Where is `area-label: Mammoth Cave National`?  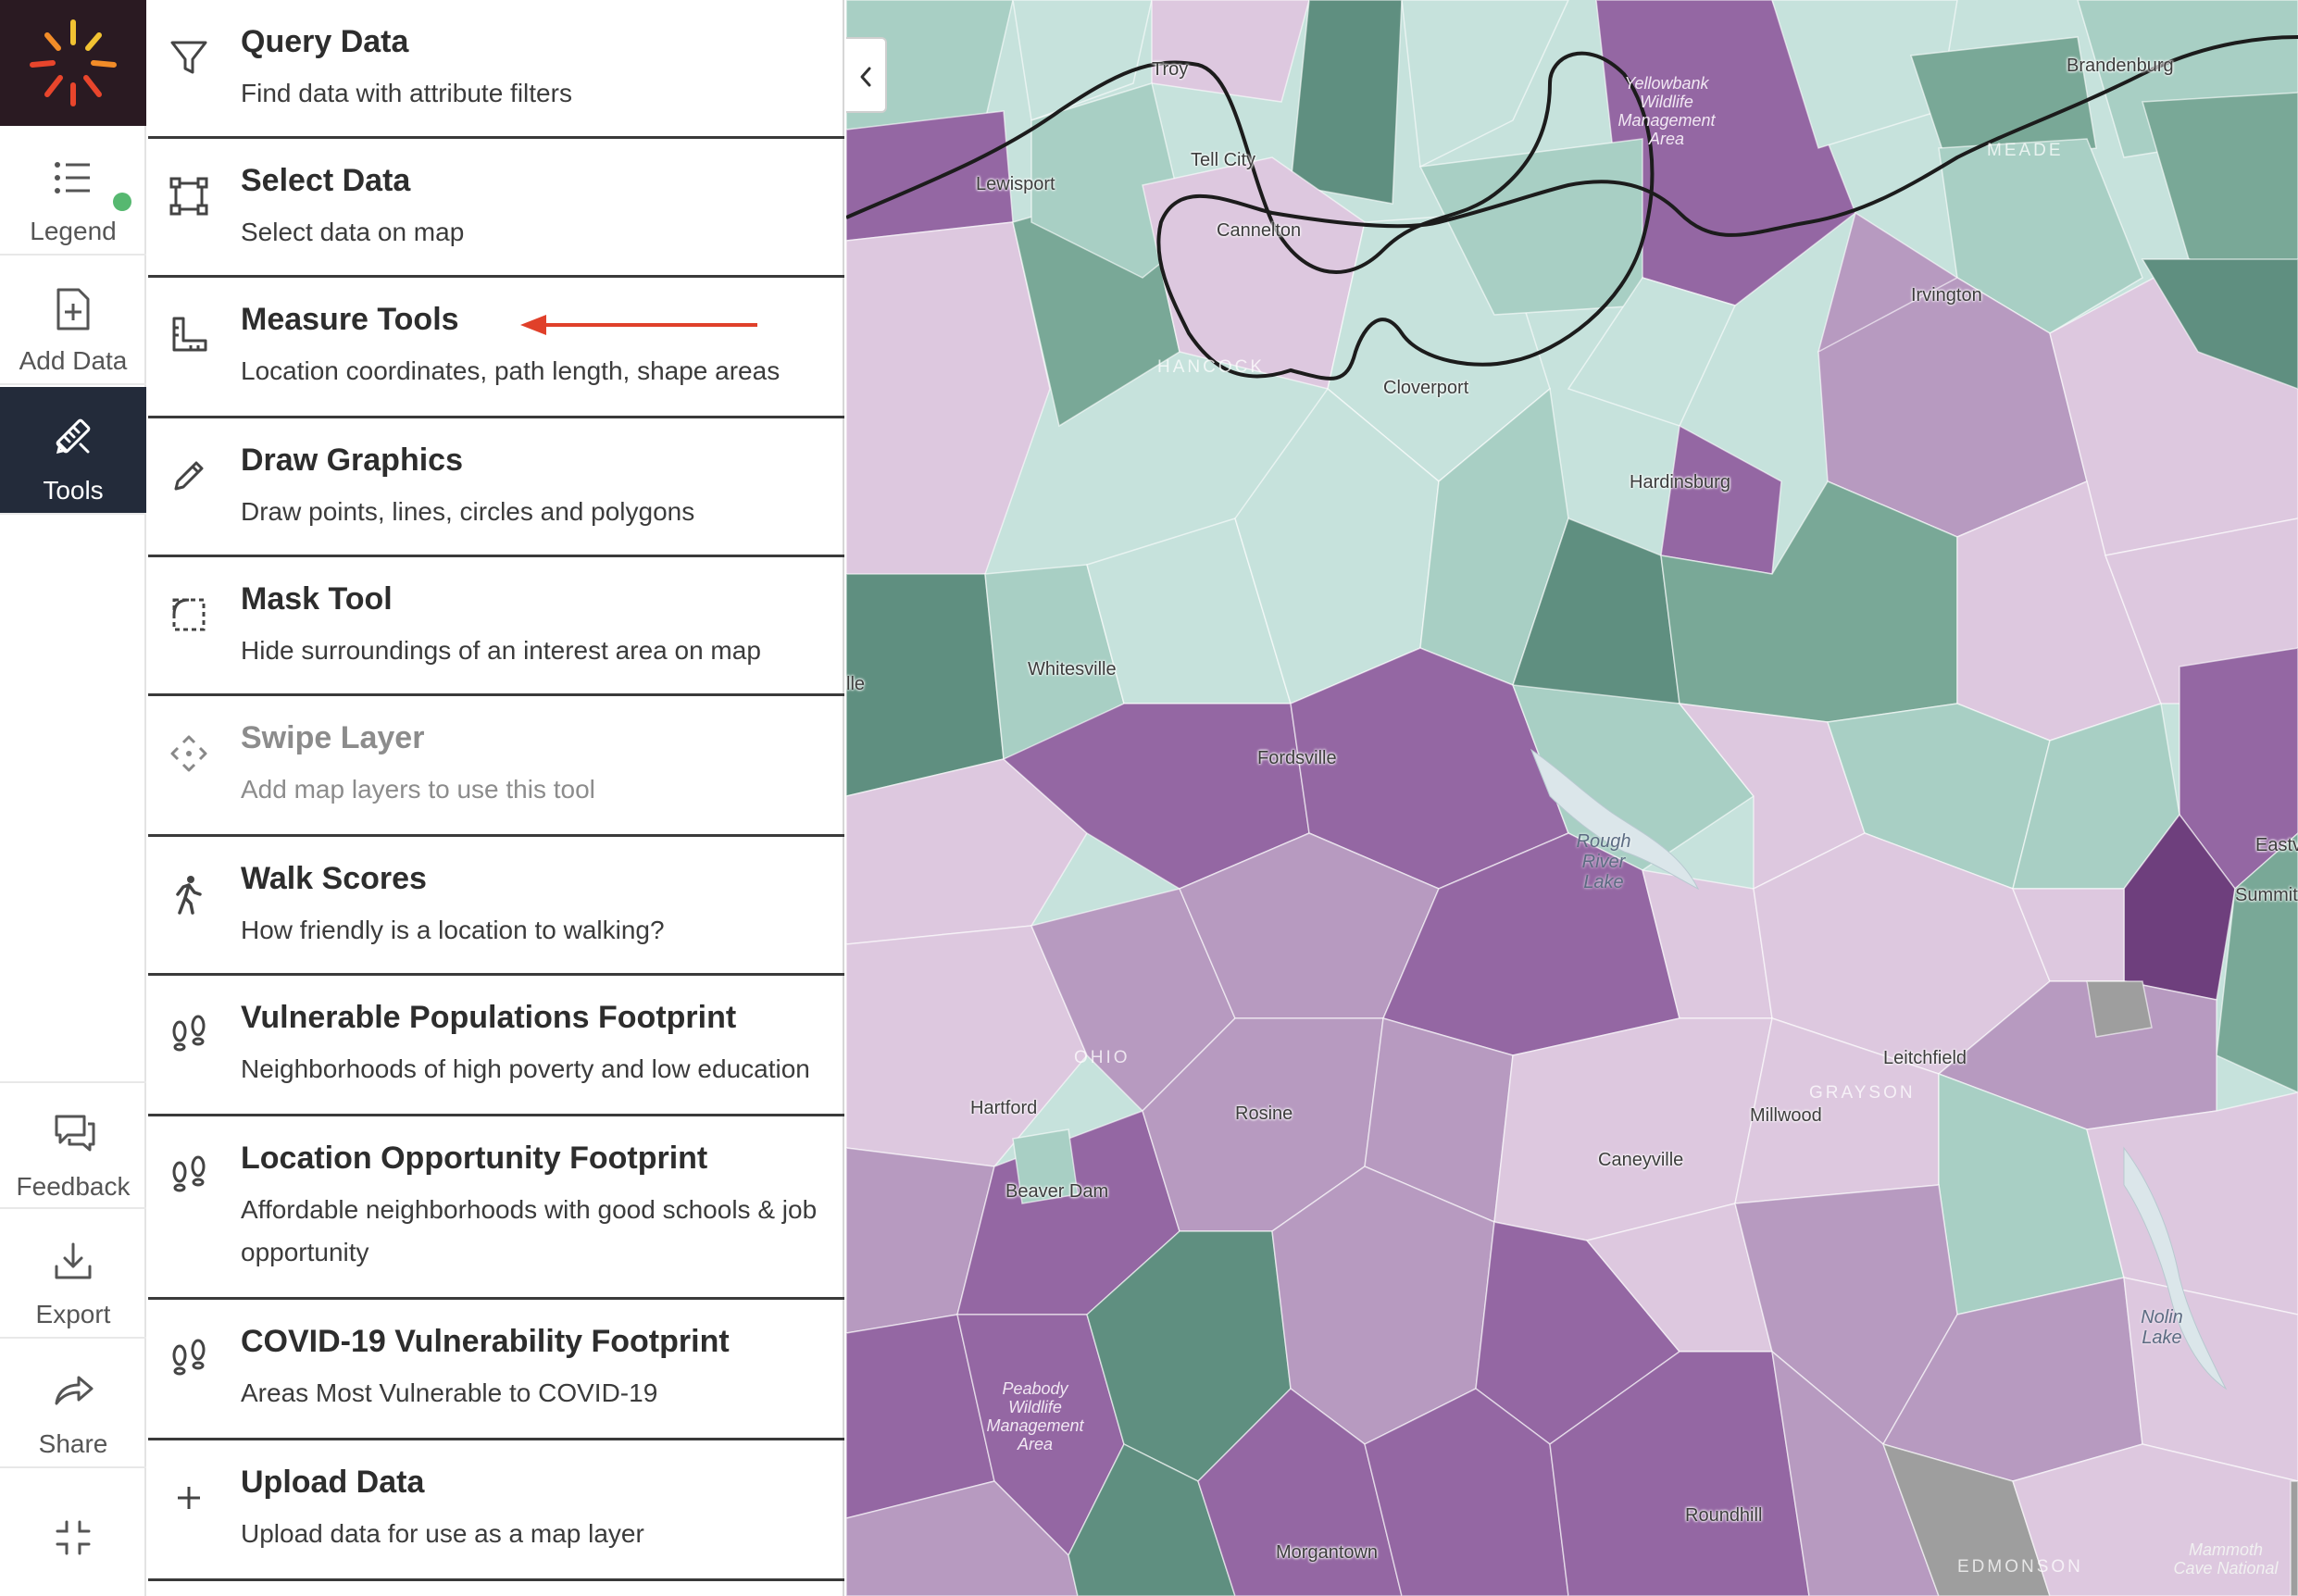 area-label: Mammoth Cave National is located at coordinates (2226, 1558).